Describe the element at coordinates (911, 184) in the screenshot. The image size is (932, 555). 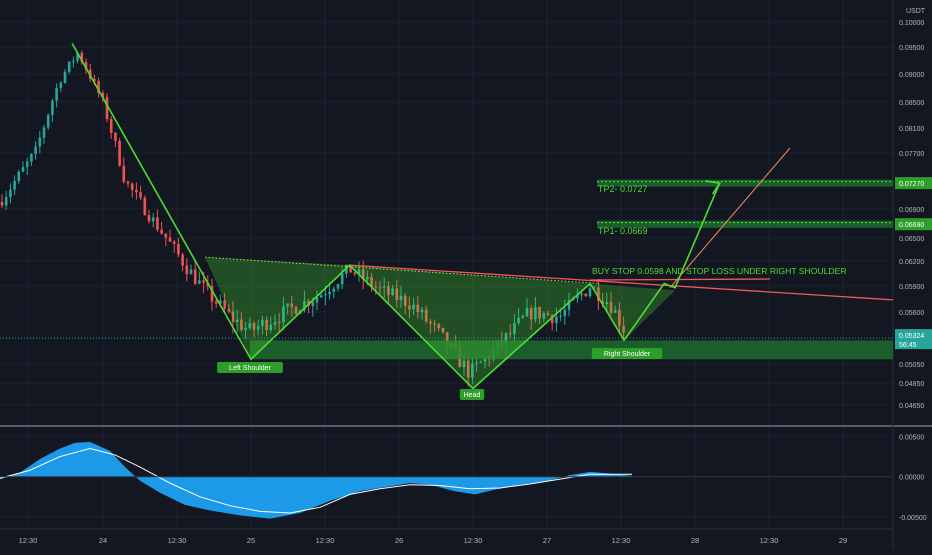
I see `price-tag: 0.07270` at that location.